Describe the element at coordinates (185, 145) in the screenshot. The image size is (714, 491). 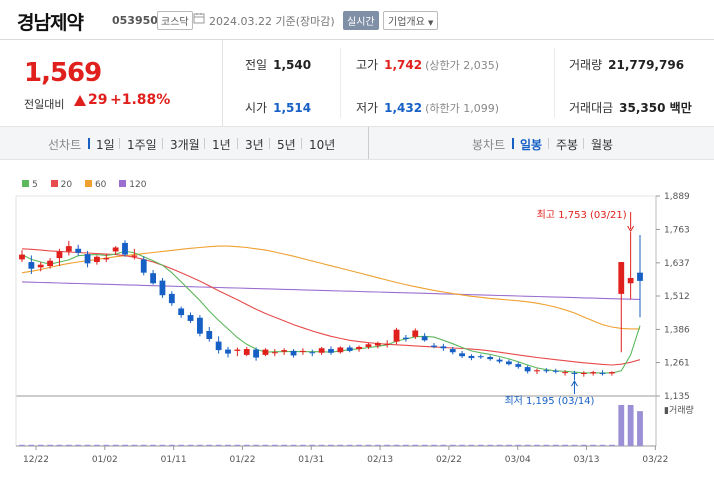
I see `period-3m: 3개월` at that location.